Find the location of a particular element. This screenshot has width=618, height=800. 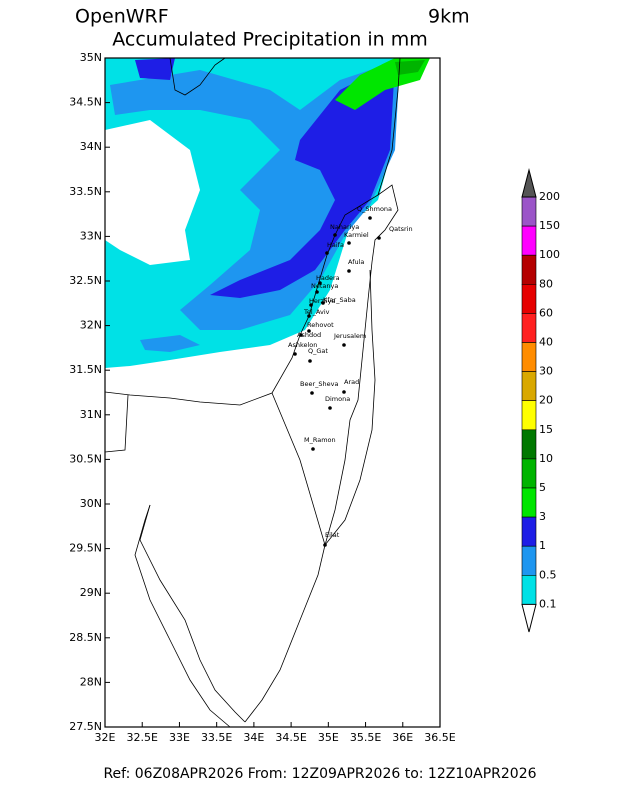

x-tick-label: 34.5E is located at coordinates (290, 737).